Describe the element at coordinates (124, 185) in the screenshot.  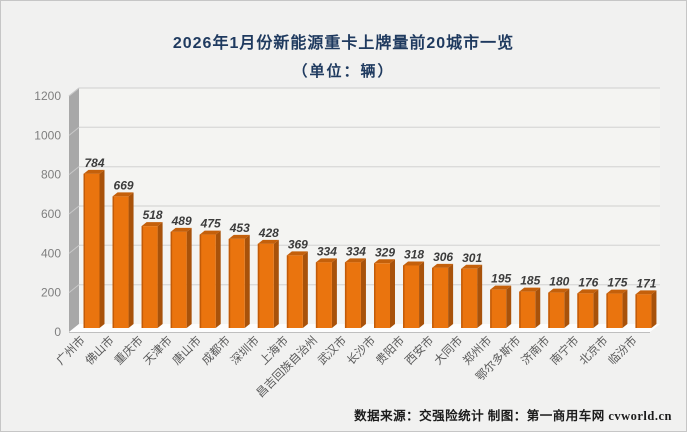
I see `bar-value-label: 669` at that location.